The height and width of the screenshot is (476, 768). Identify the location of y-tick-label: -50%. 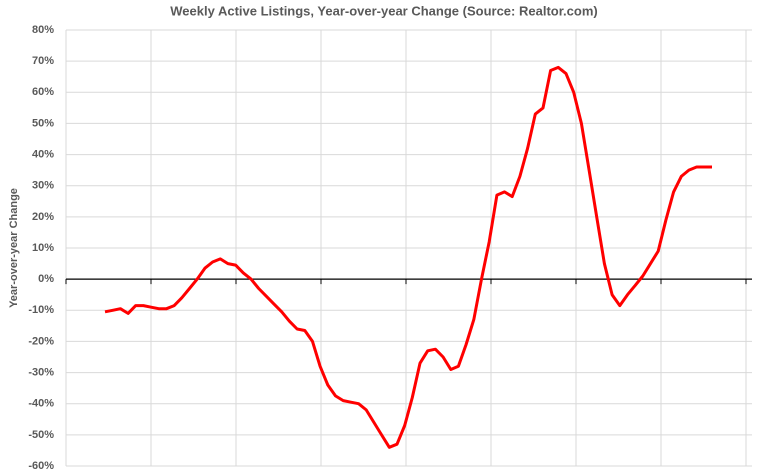
(41, 435).